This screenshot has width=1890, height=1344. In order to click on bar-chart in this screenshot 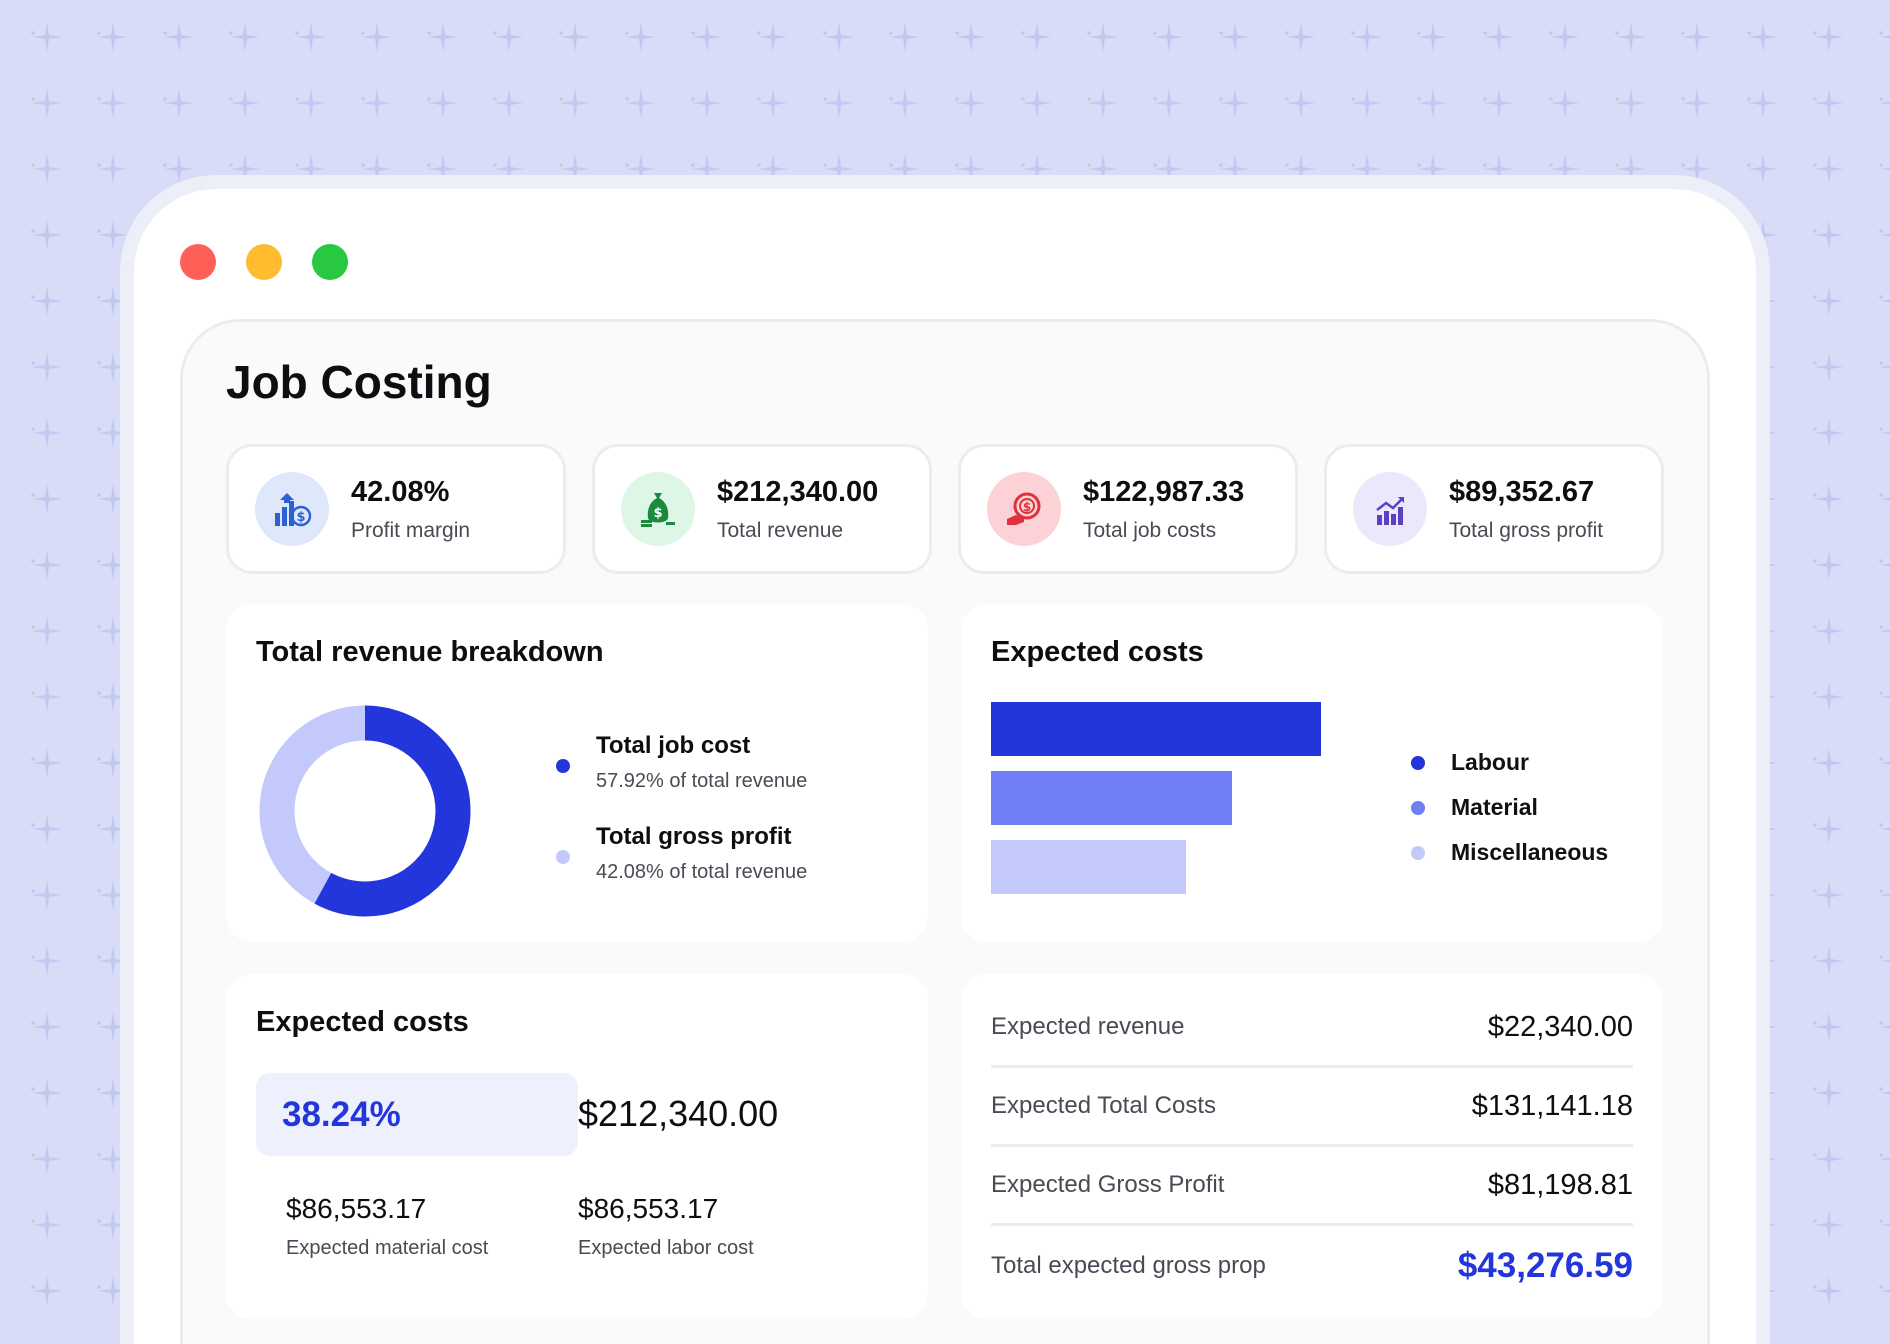, I will do `click(1156, 798)`.